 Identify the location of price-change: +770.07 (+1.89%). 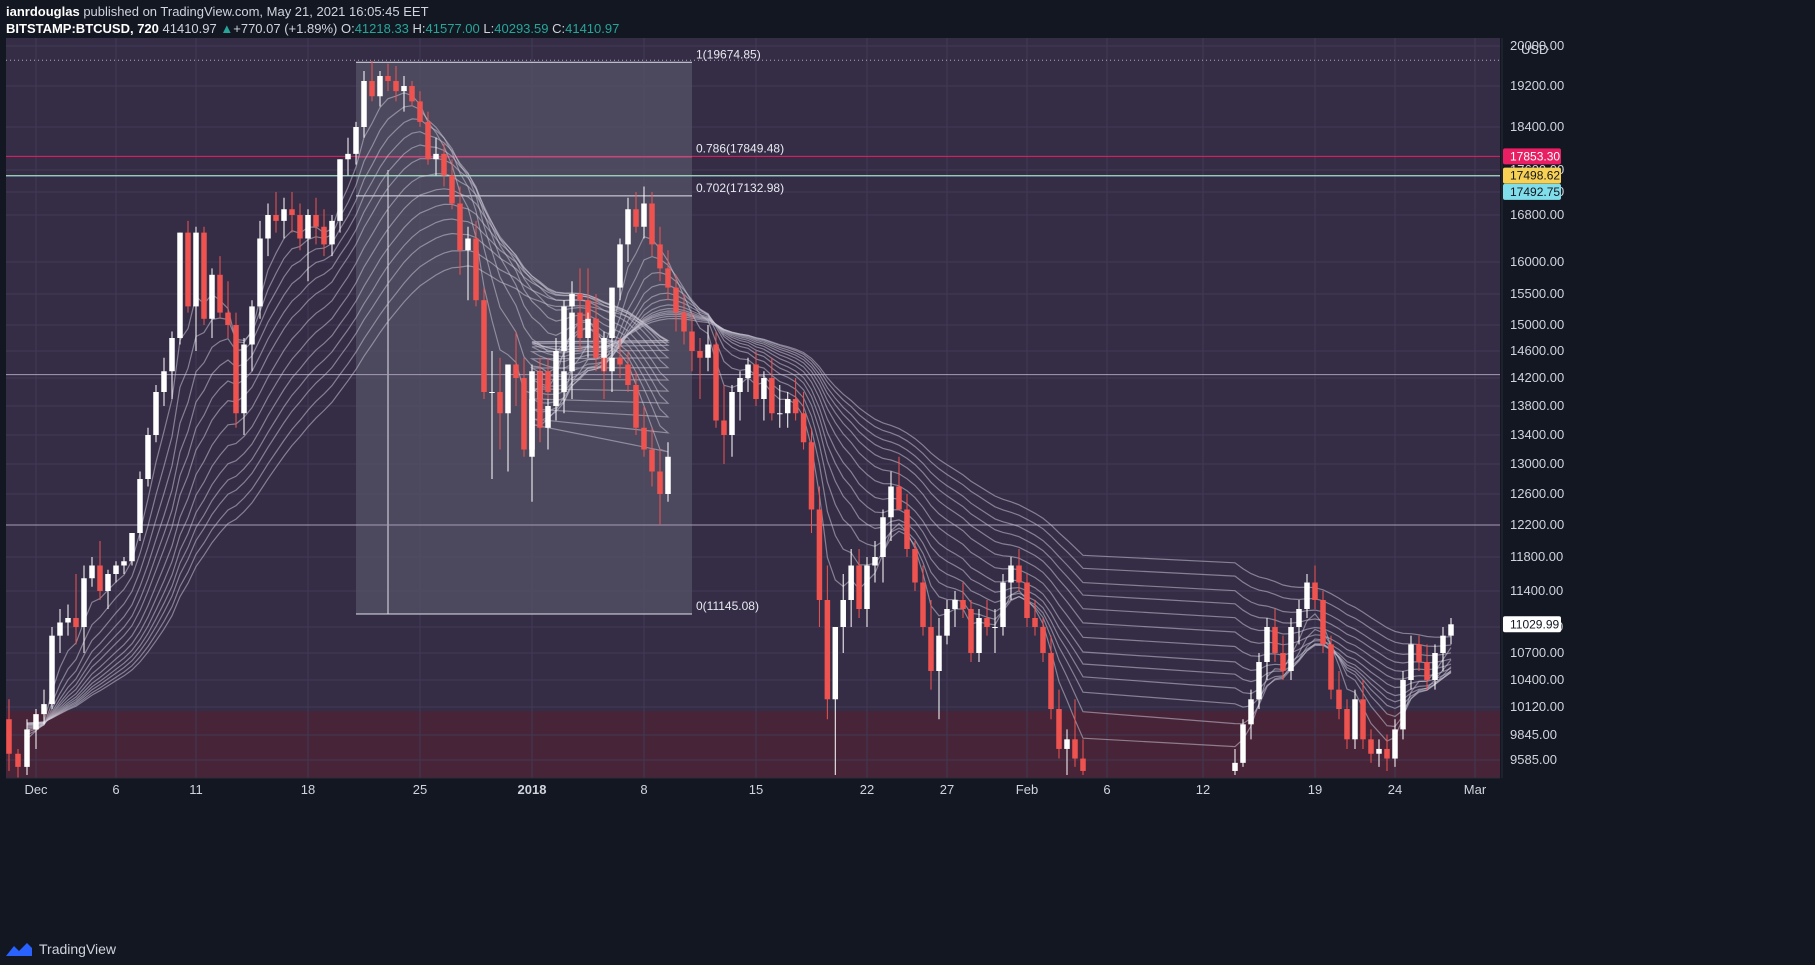
(285, 28).